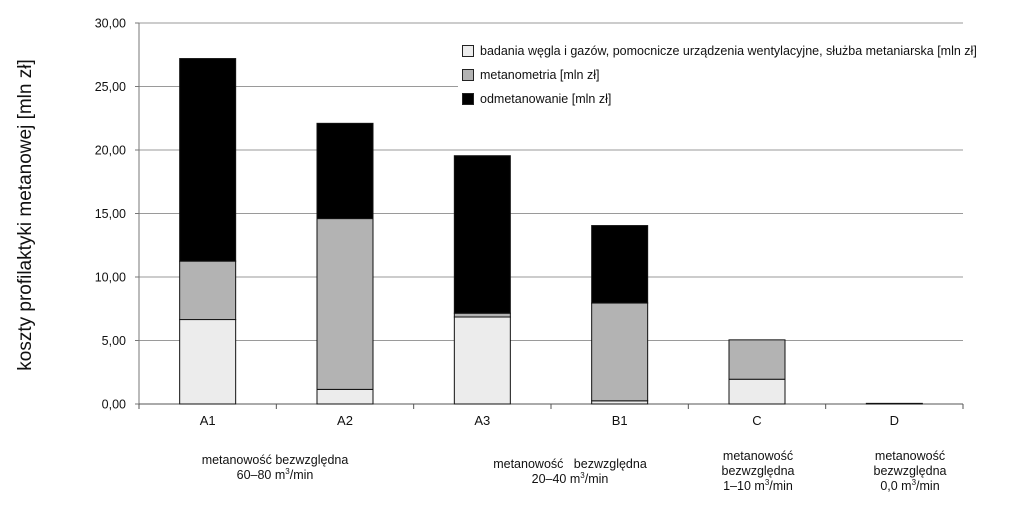 The image size is (1023, 520). I want to click on y-tick-label: 0,00, so click(114, 405).